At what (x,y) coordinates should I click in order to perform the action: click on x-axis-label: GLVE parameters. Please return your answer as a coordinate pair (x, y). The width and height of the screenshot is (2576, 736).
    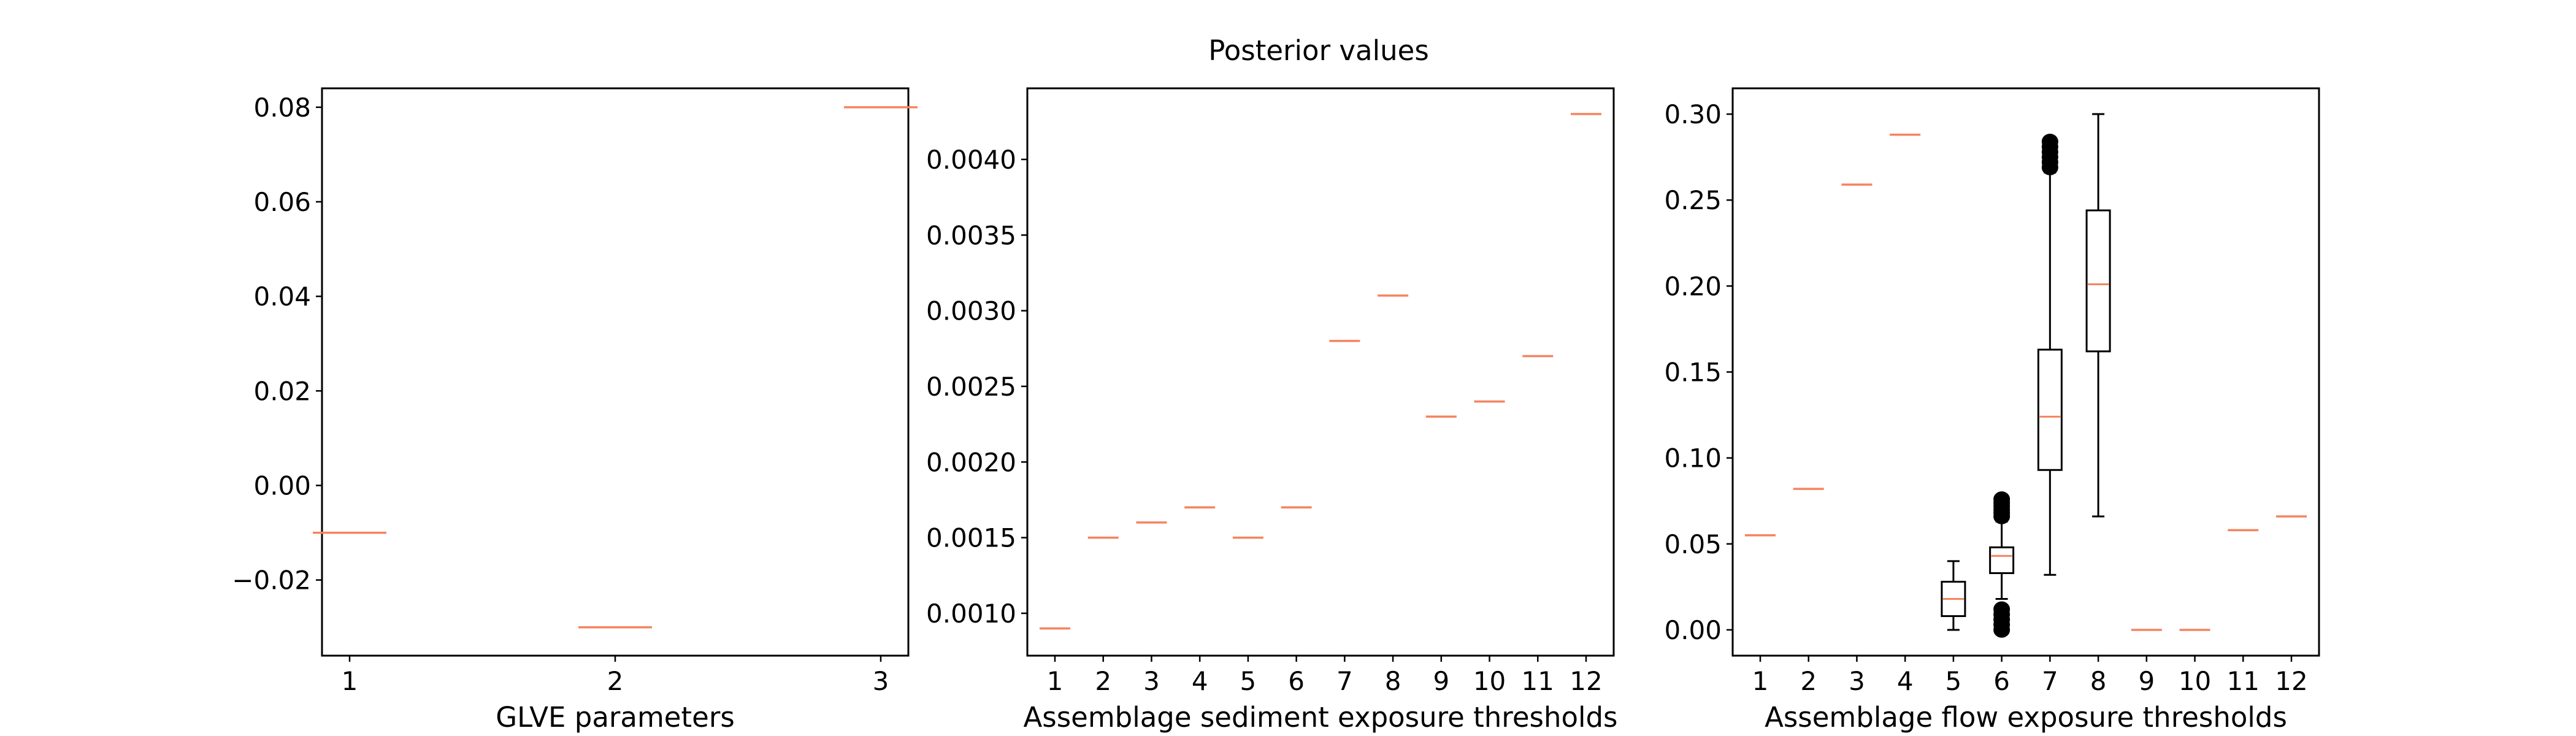
    Looking at the image, I should click on (615, 717).